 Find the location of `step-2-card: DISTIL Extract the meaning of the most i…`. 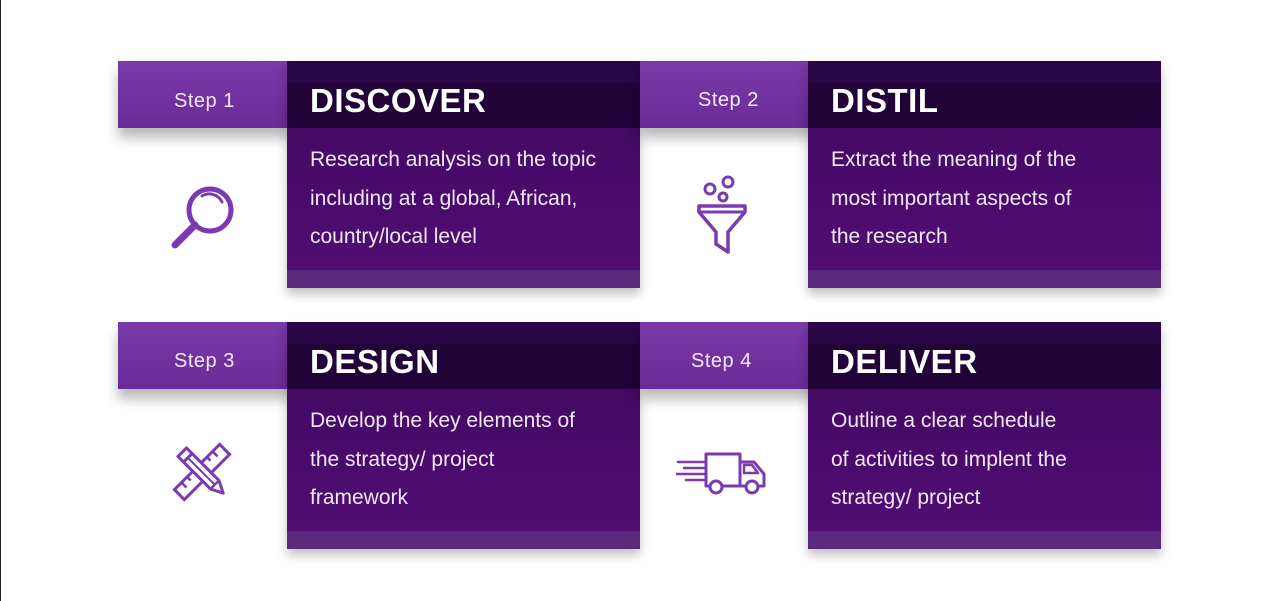

step-2-card: DISTIL Extract the meaning of the most i… is located at coordinates (984, 174).